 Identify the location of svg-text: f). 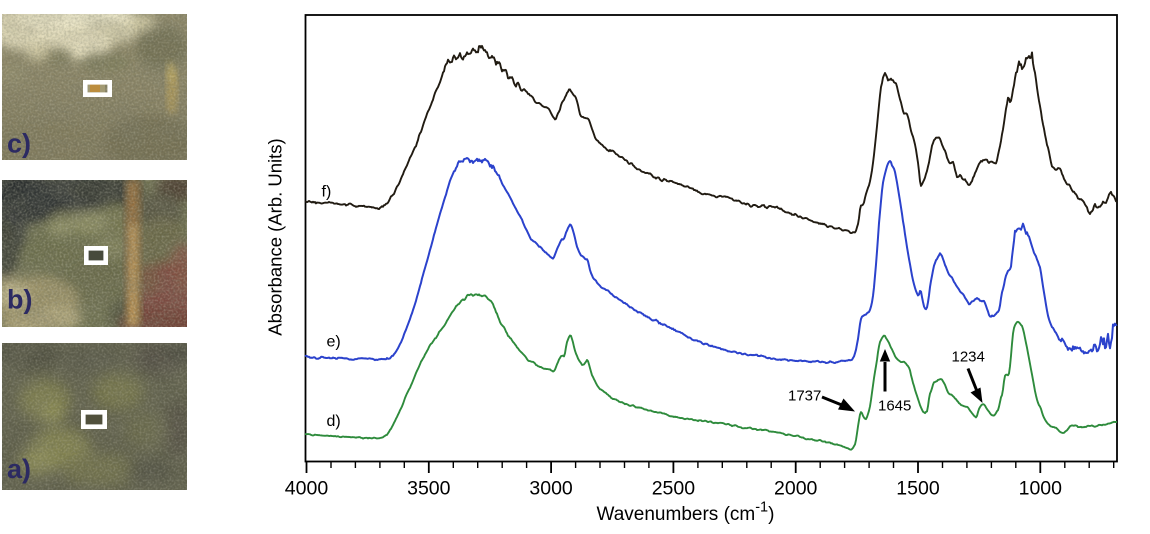
(327, 192).